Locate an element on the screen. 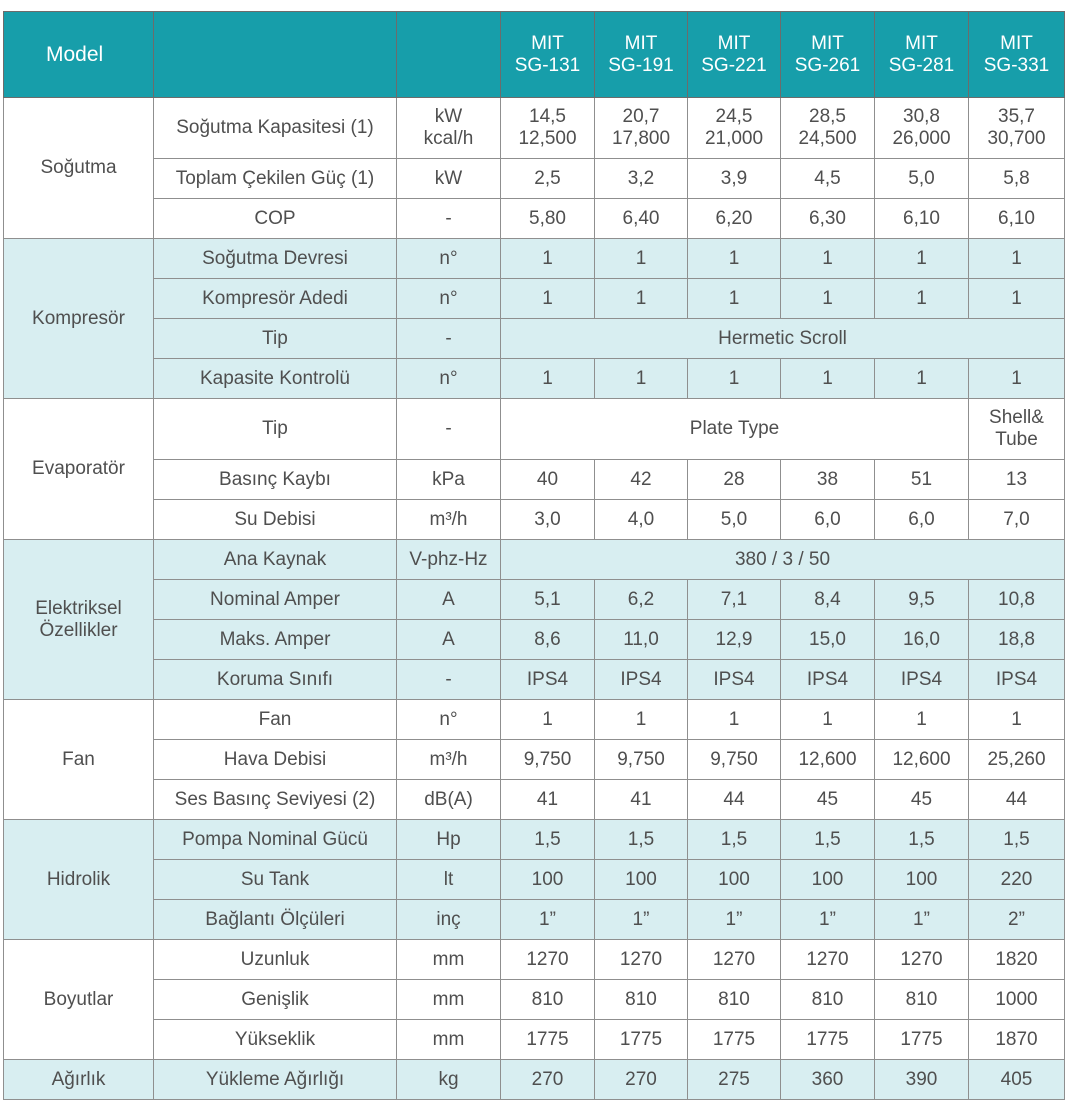  group-label: Evaporatör is located at coordinates (78, 469).